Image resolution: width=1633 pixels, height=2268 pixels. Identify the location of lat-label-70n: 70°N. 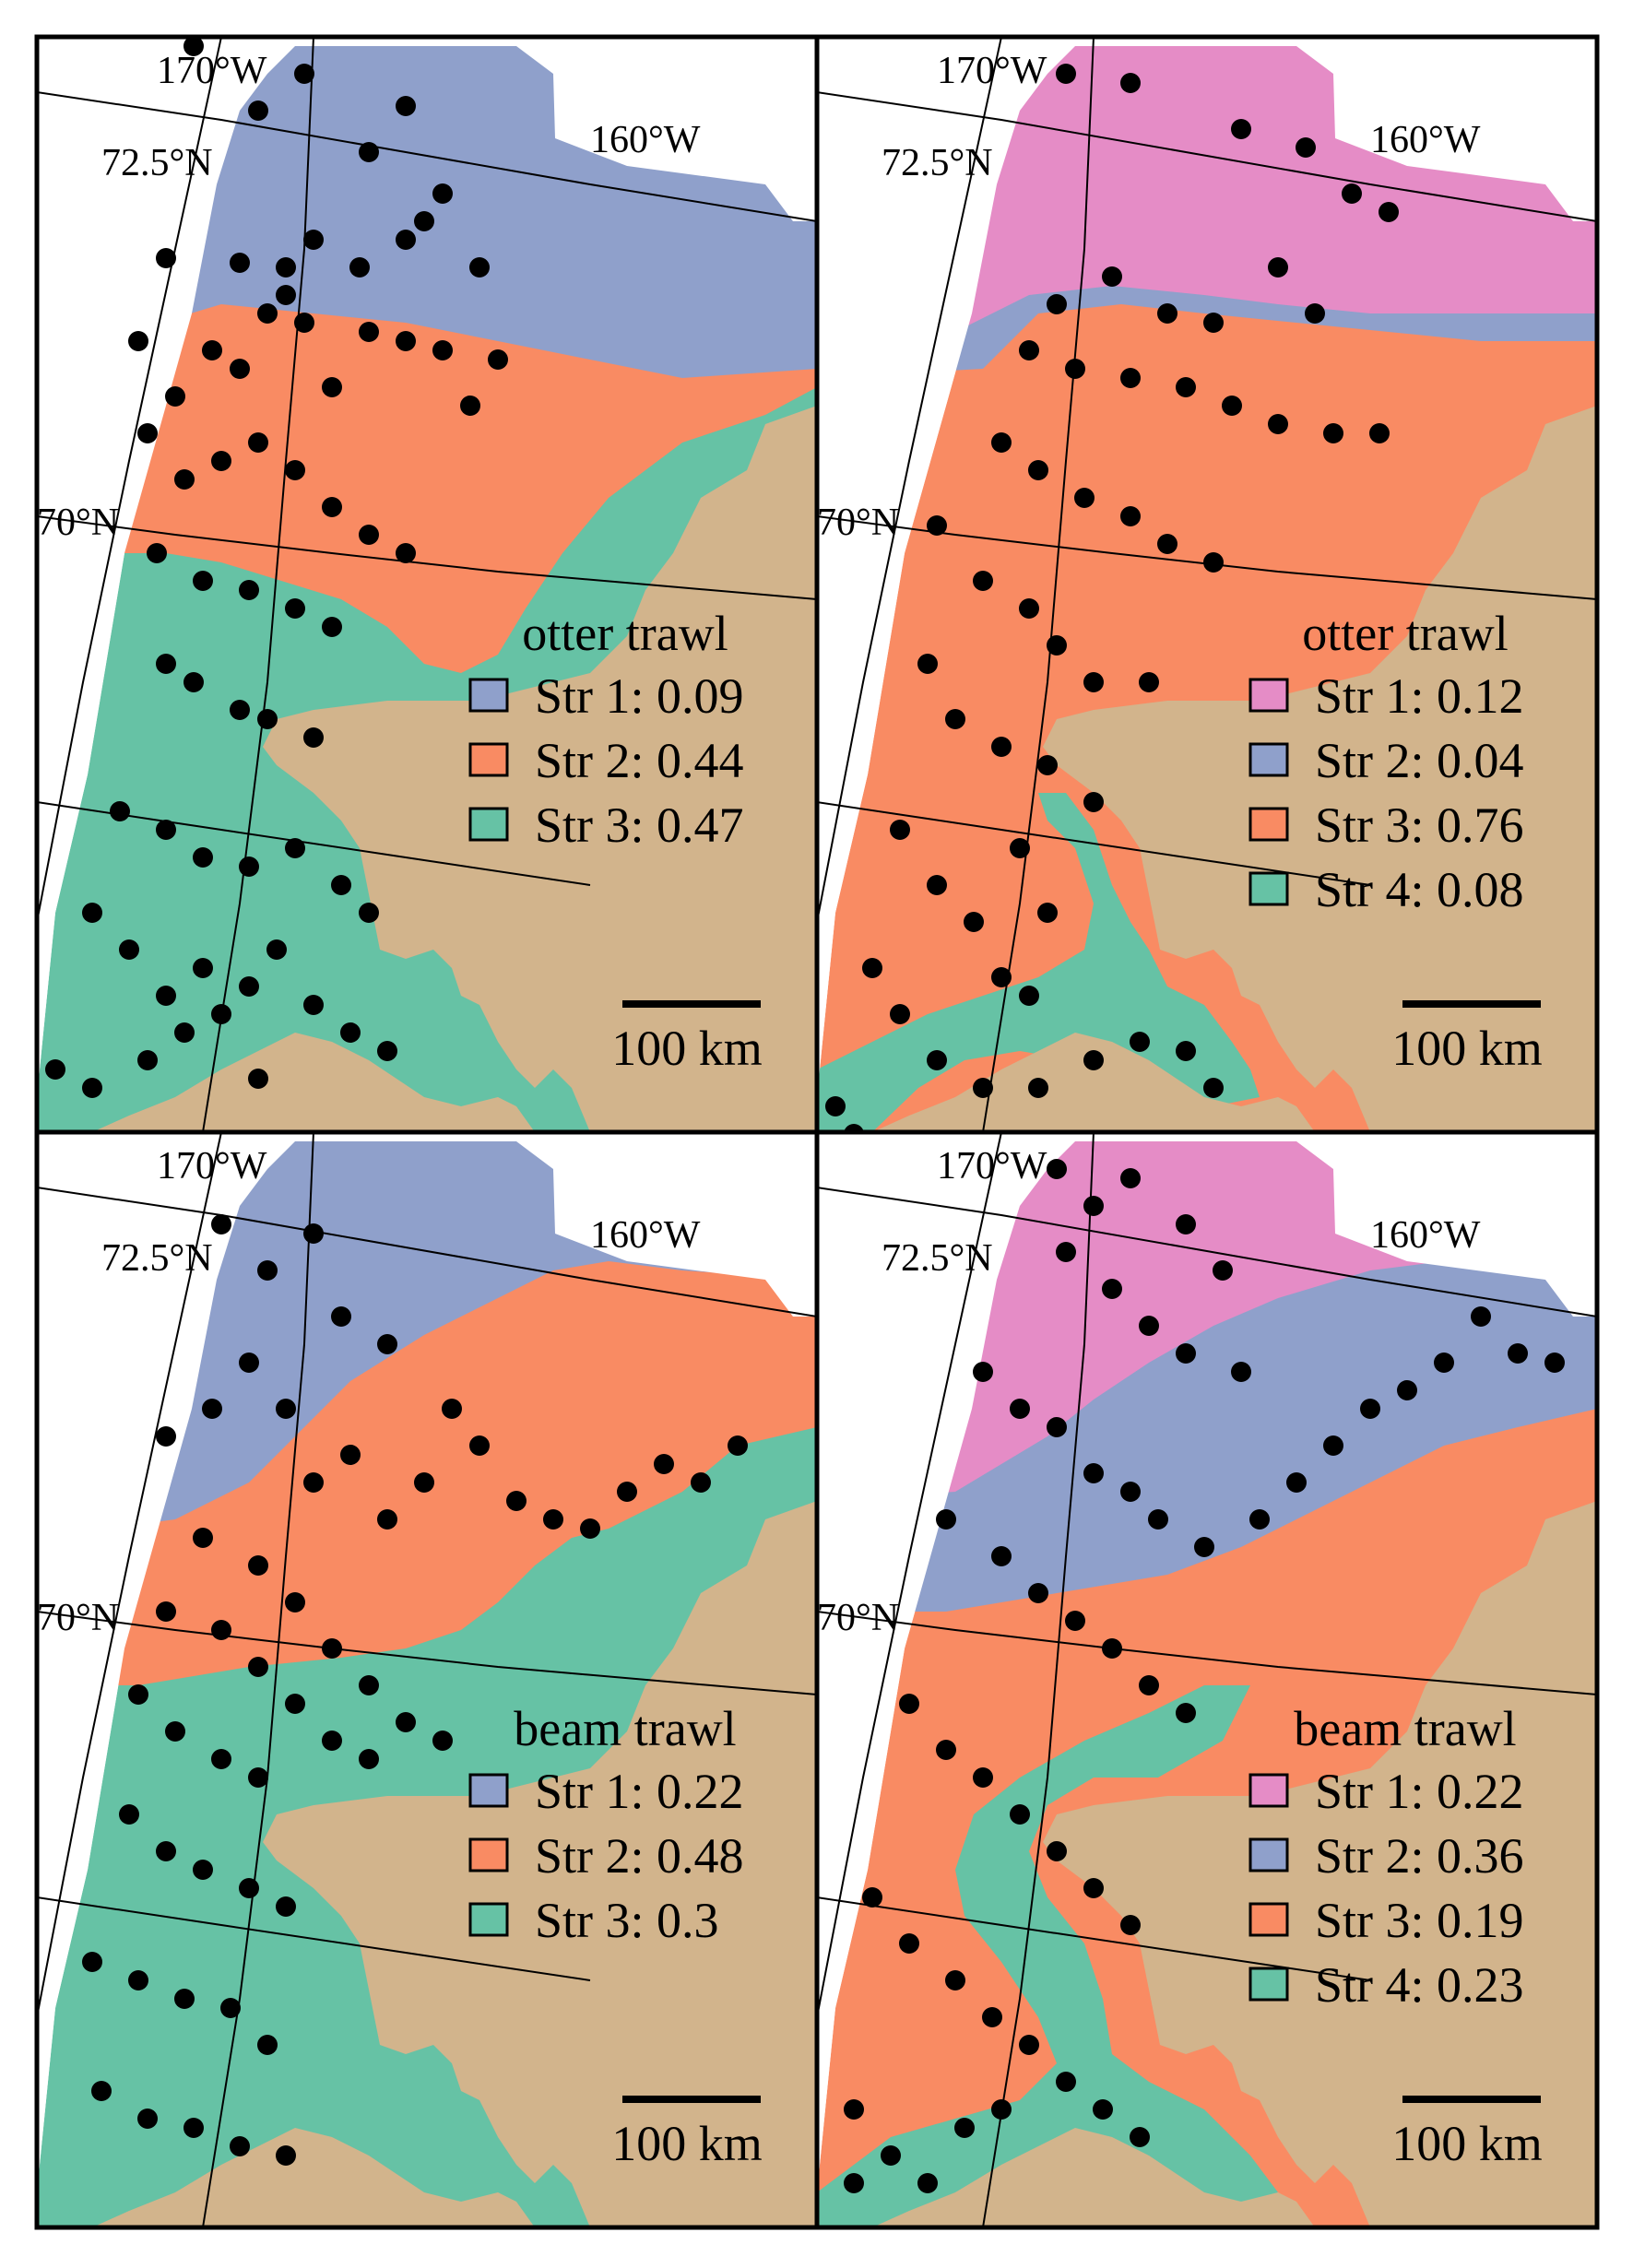
(858, 523).